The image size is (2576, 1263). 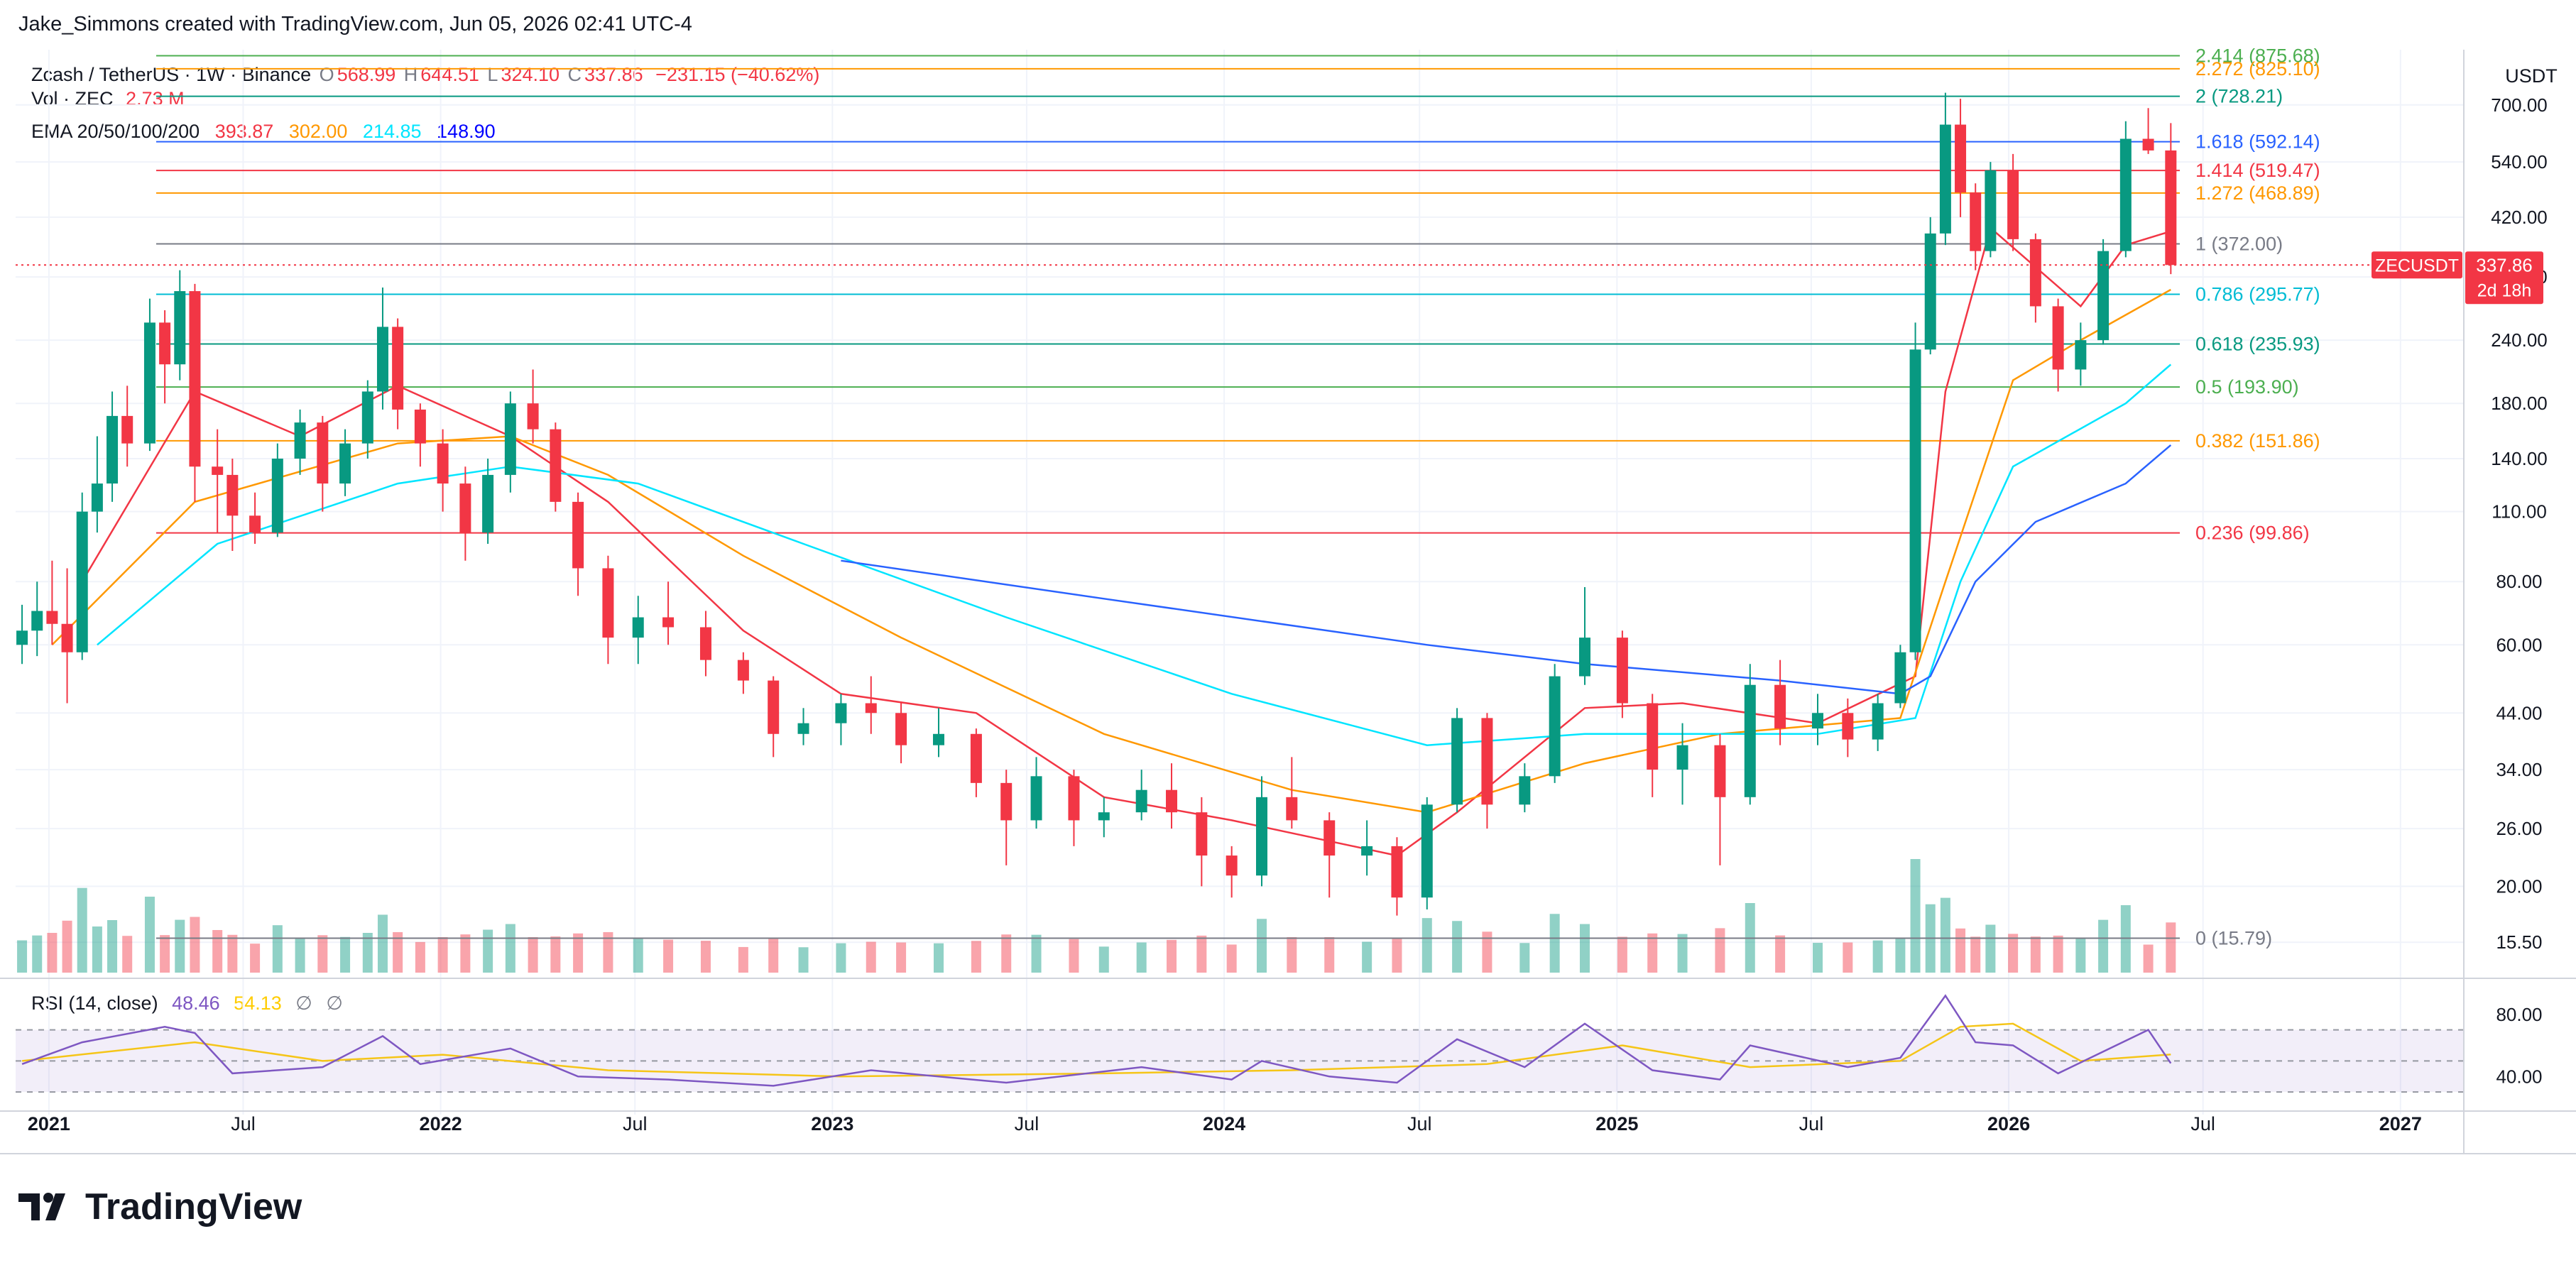 I want to click on tradingview-logo: TradingView, so click(x=160, y=1207).